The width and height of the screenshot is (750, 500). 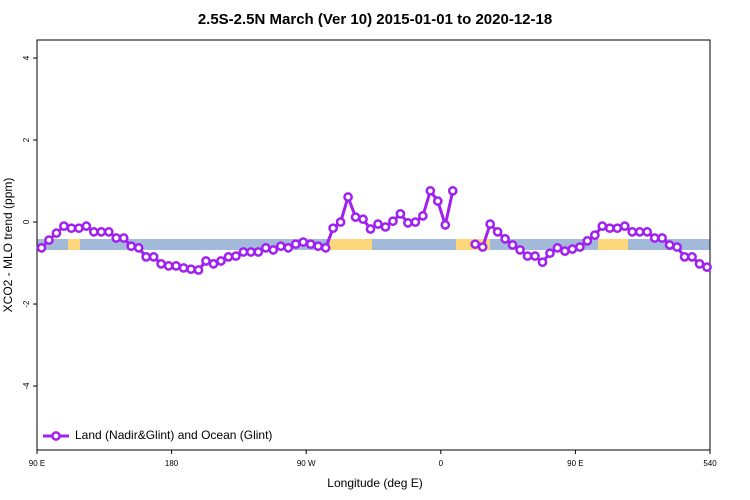 I want to click on x-axis-label: Longitude (deg E), so click(x=374, y=483).